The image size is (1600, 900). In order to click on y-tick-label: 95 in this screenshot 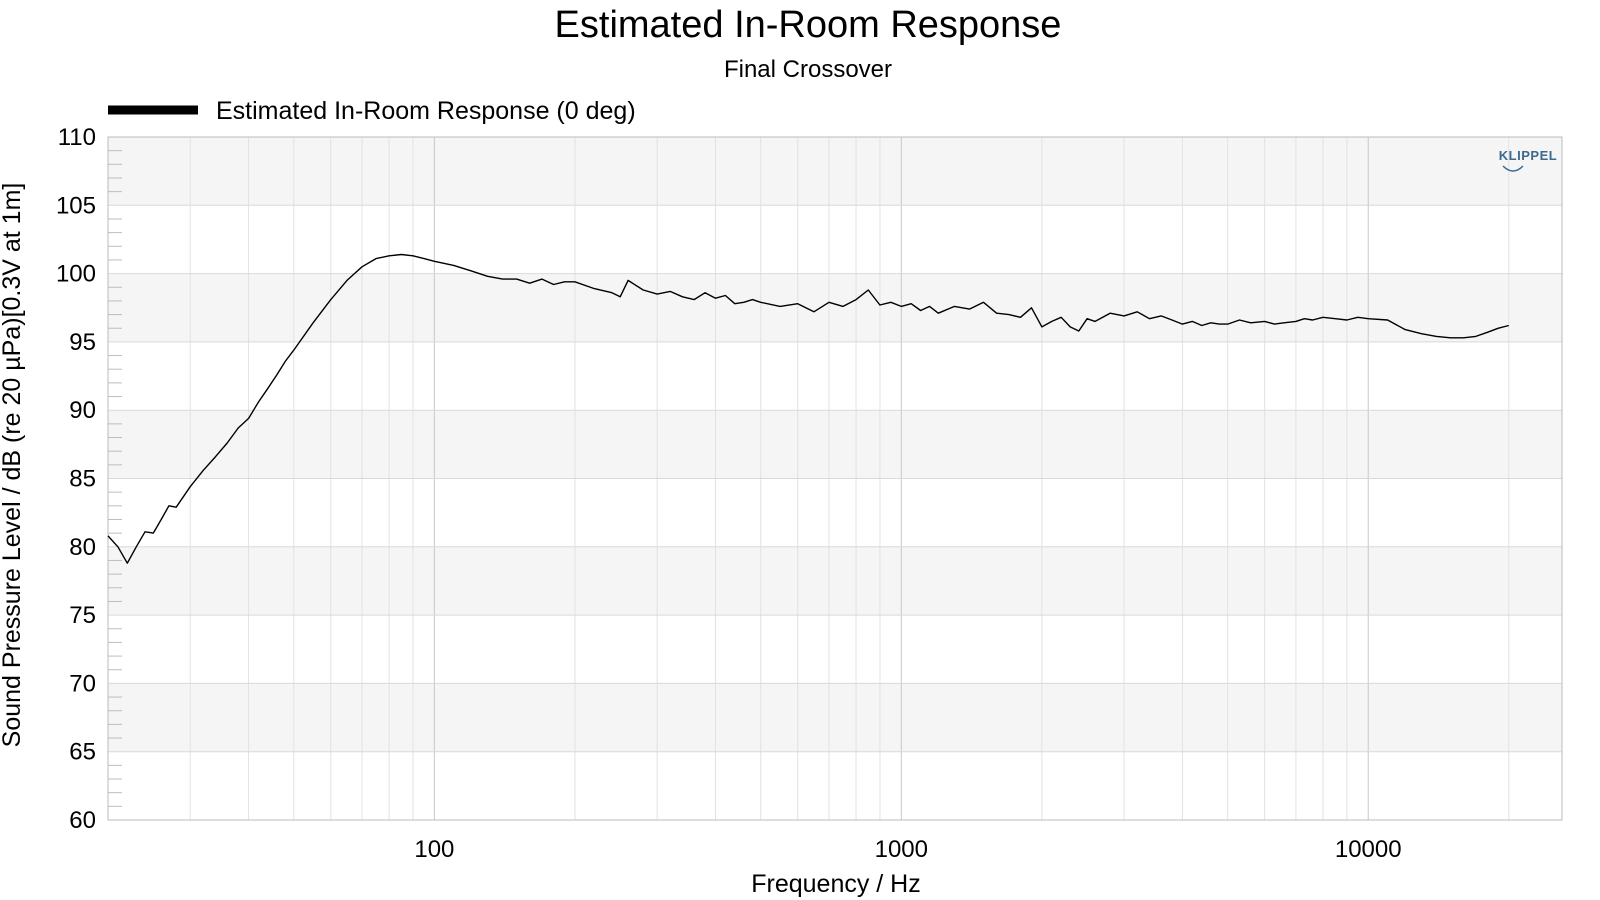, I will do `click(82, 342)`.